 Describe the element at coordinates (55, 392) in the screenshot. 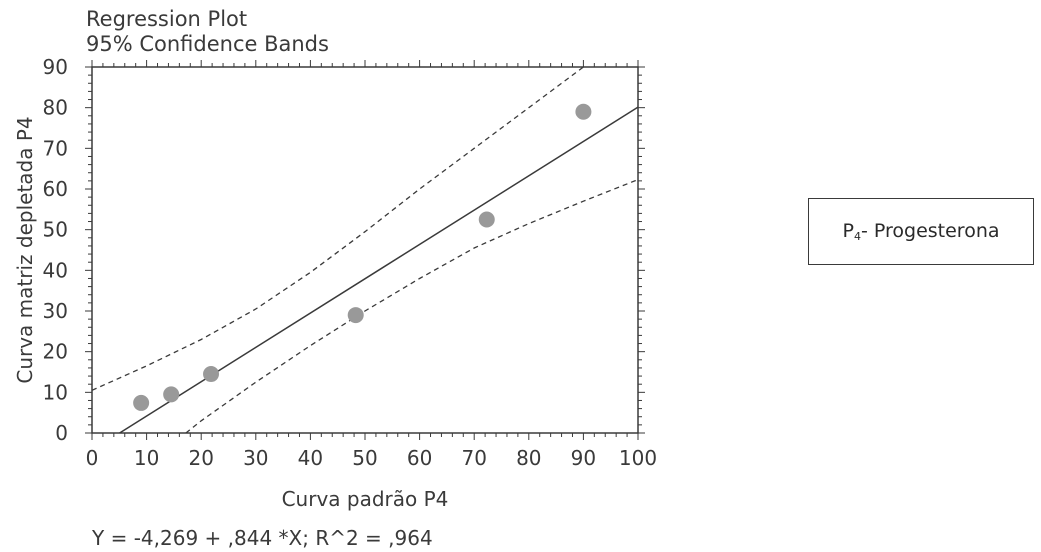

I see `y-tick-label: 10` at that location.